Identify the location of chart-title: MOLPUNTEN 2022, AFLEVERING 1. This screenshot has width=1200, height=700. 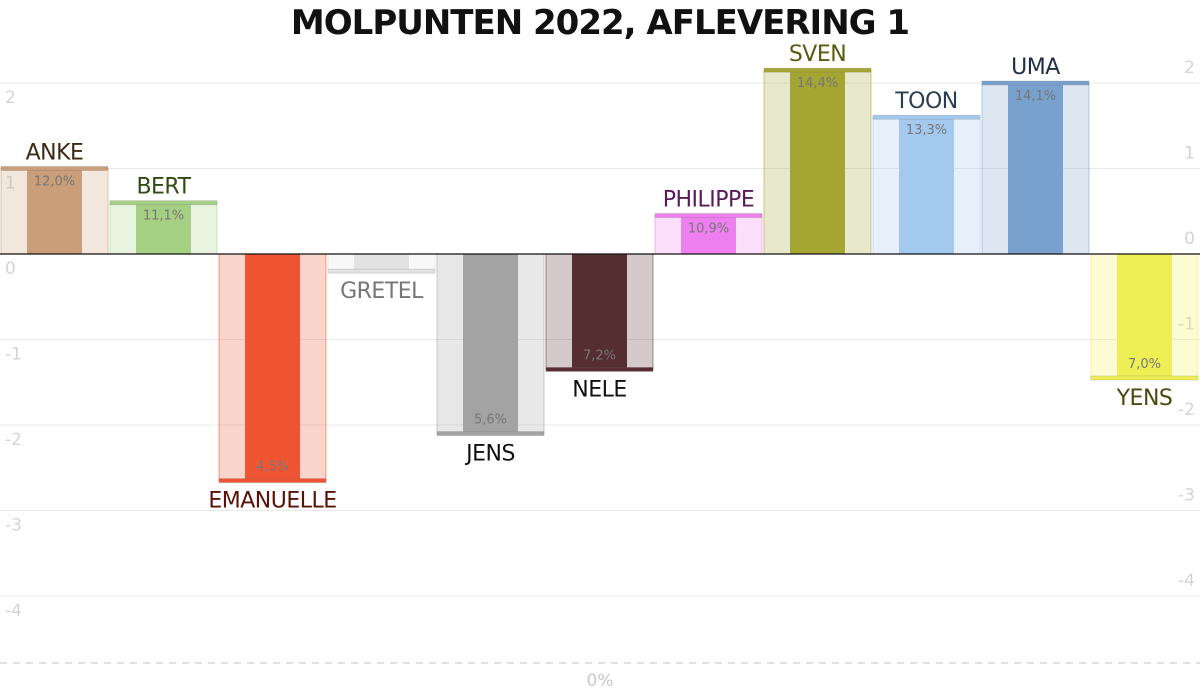
(600, 23).